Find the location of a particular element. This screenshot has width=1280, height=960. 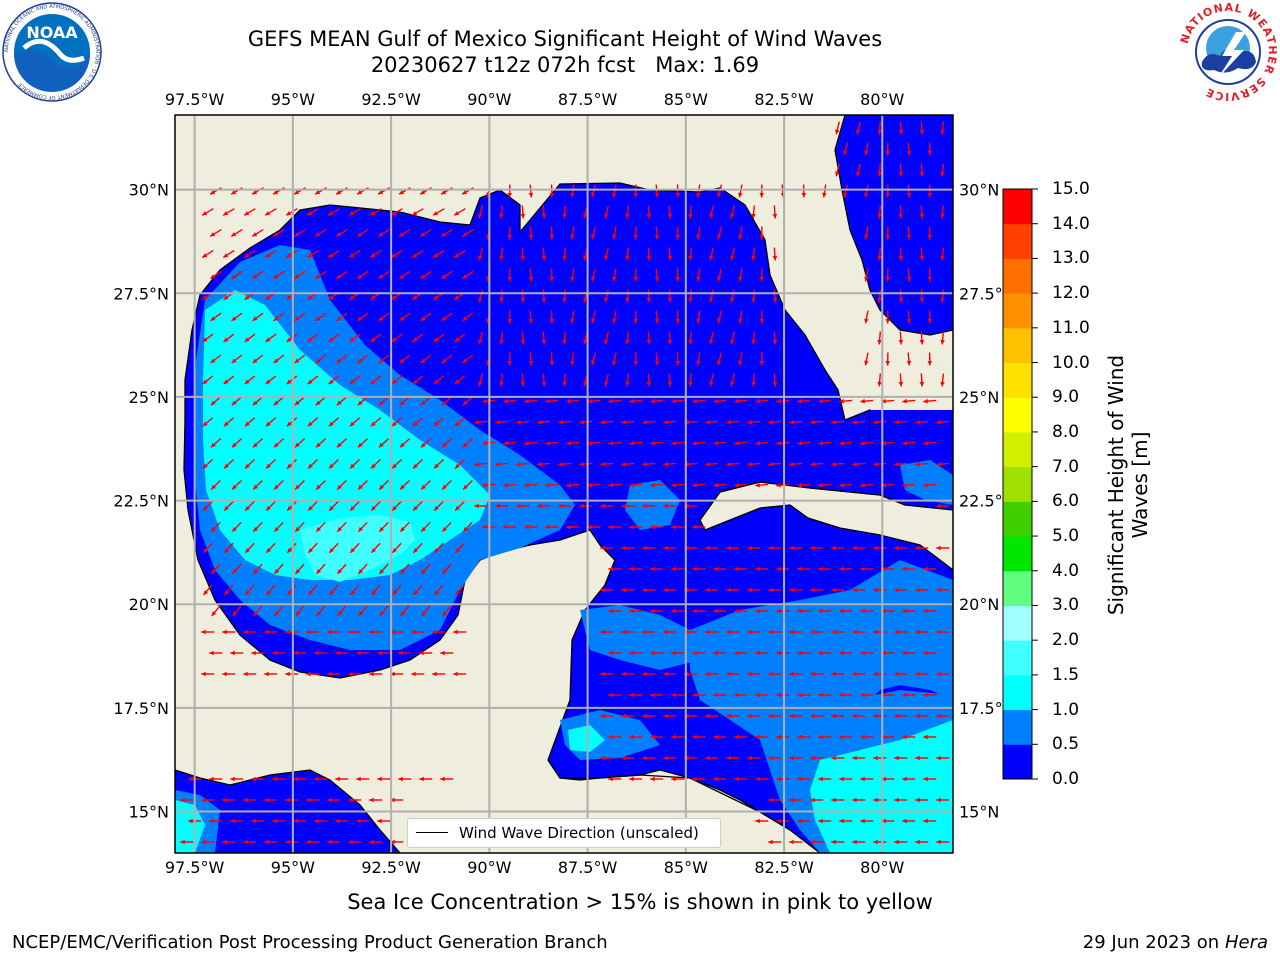

lat-label-right: 22.5°N is located at coordinates (987, 501).